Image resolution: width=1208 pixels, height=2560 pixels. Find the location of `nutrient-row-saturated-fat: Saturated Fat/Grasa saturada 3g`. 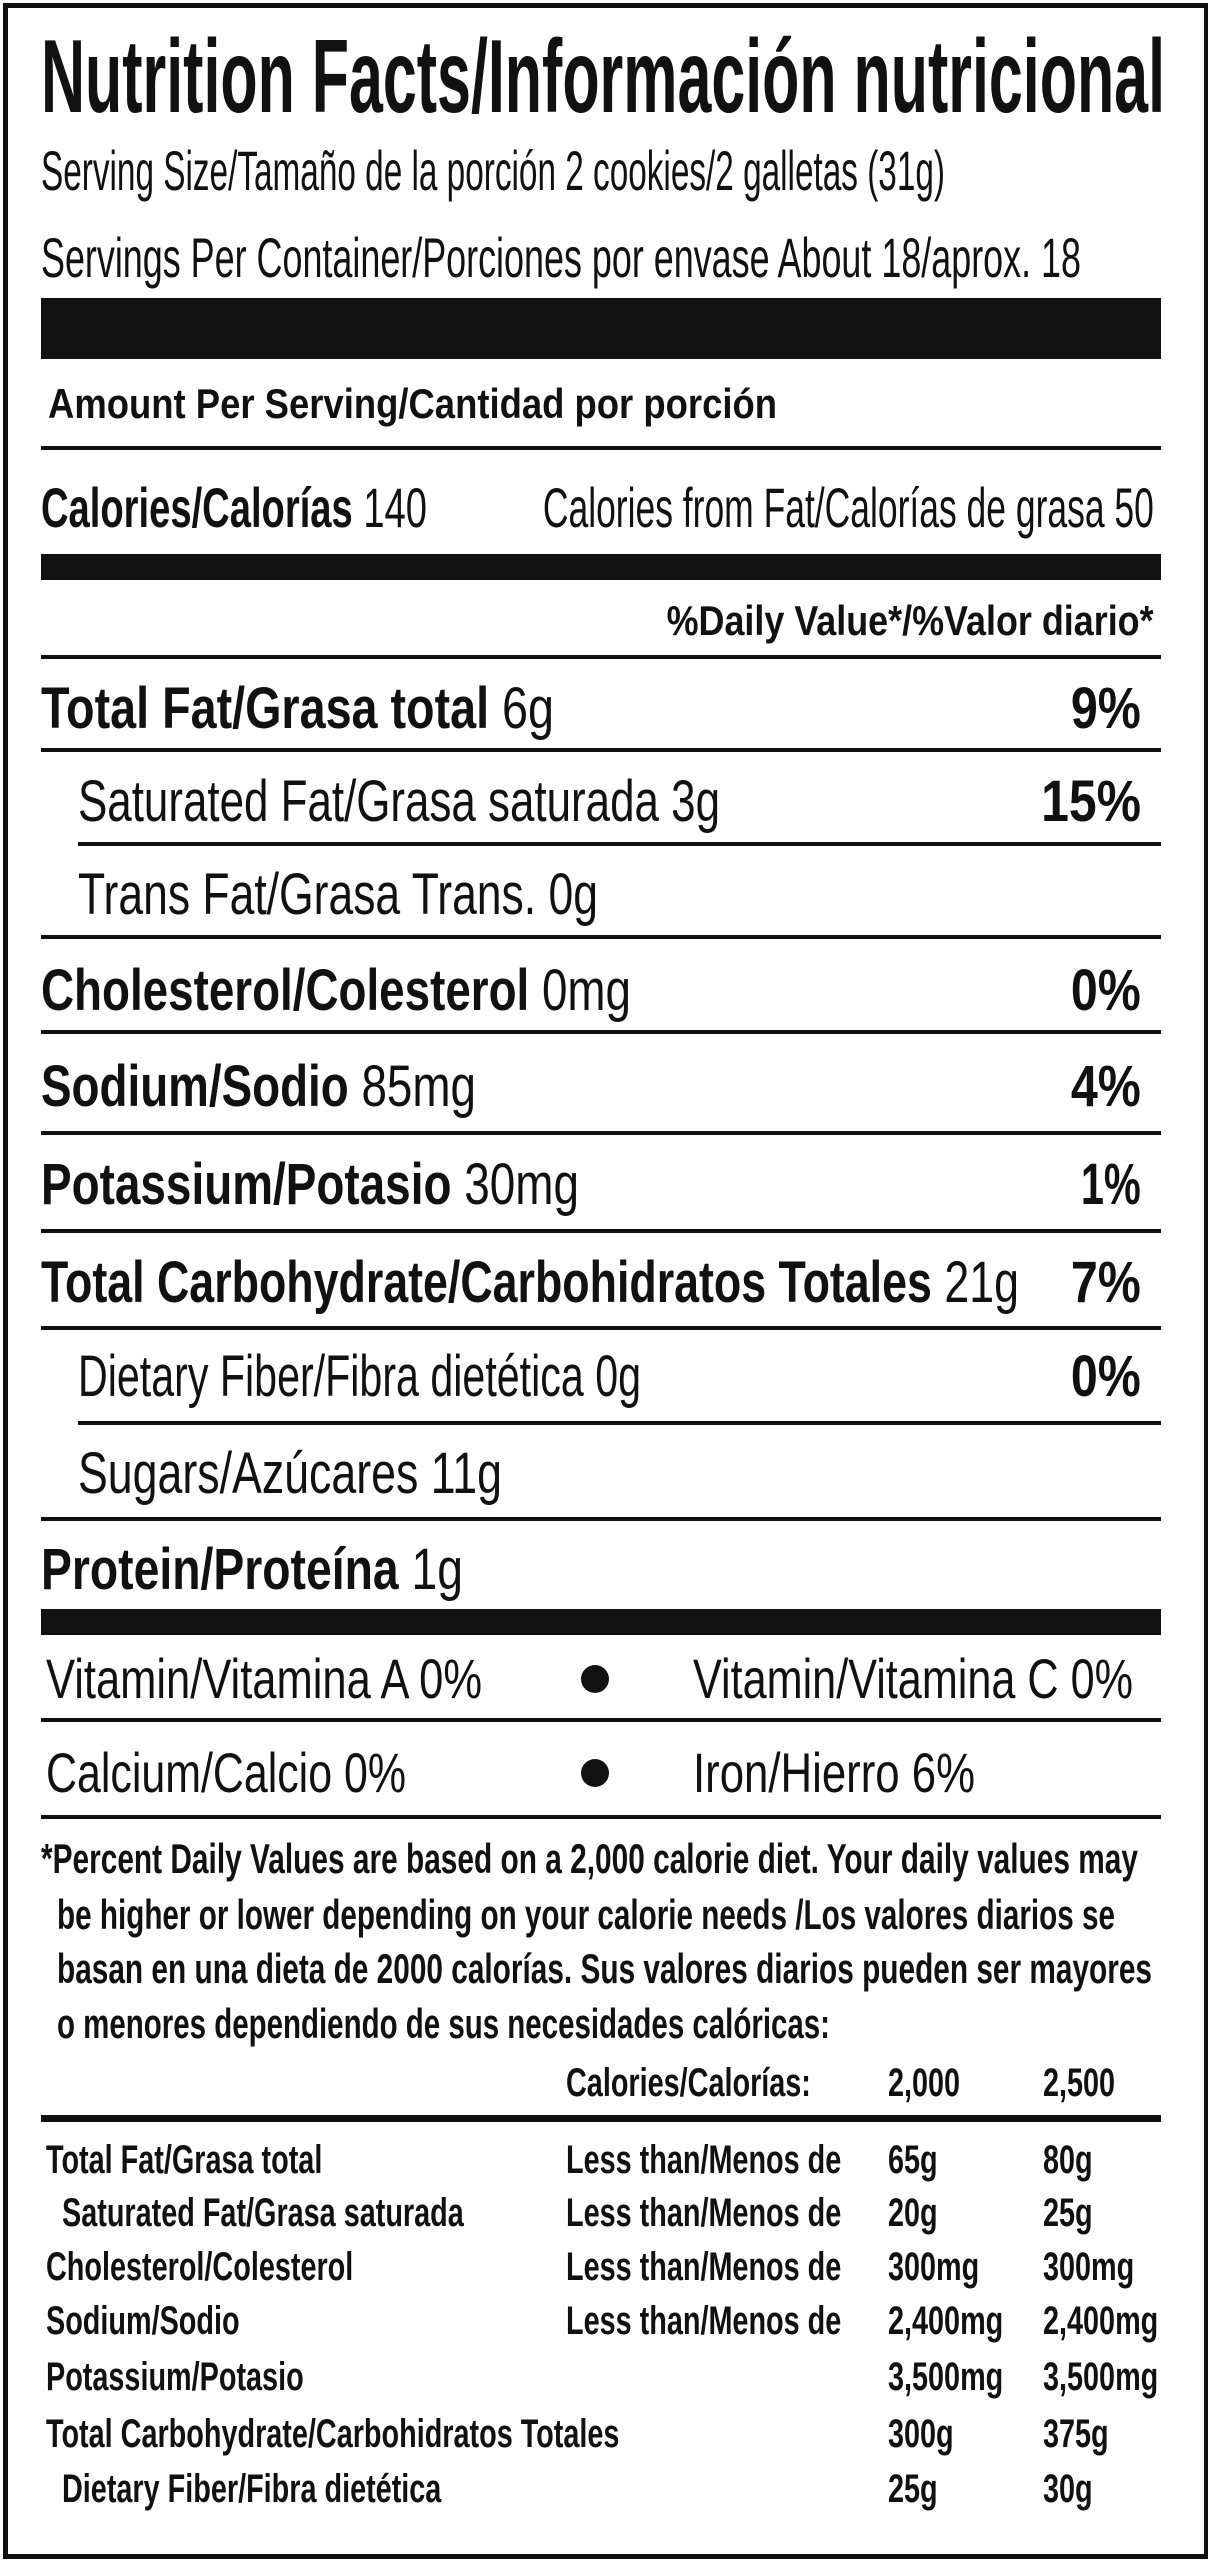

nutrient-row-saturated-fat: Saturated Fat/Grasa saturada 3g is located at coordinates (502, 802).